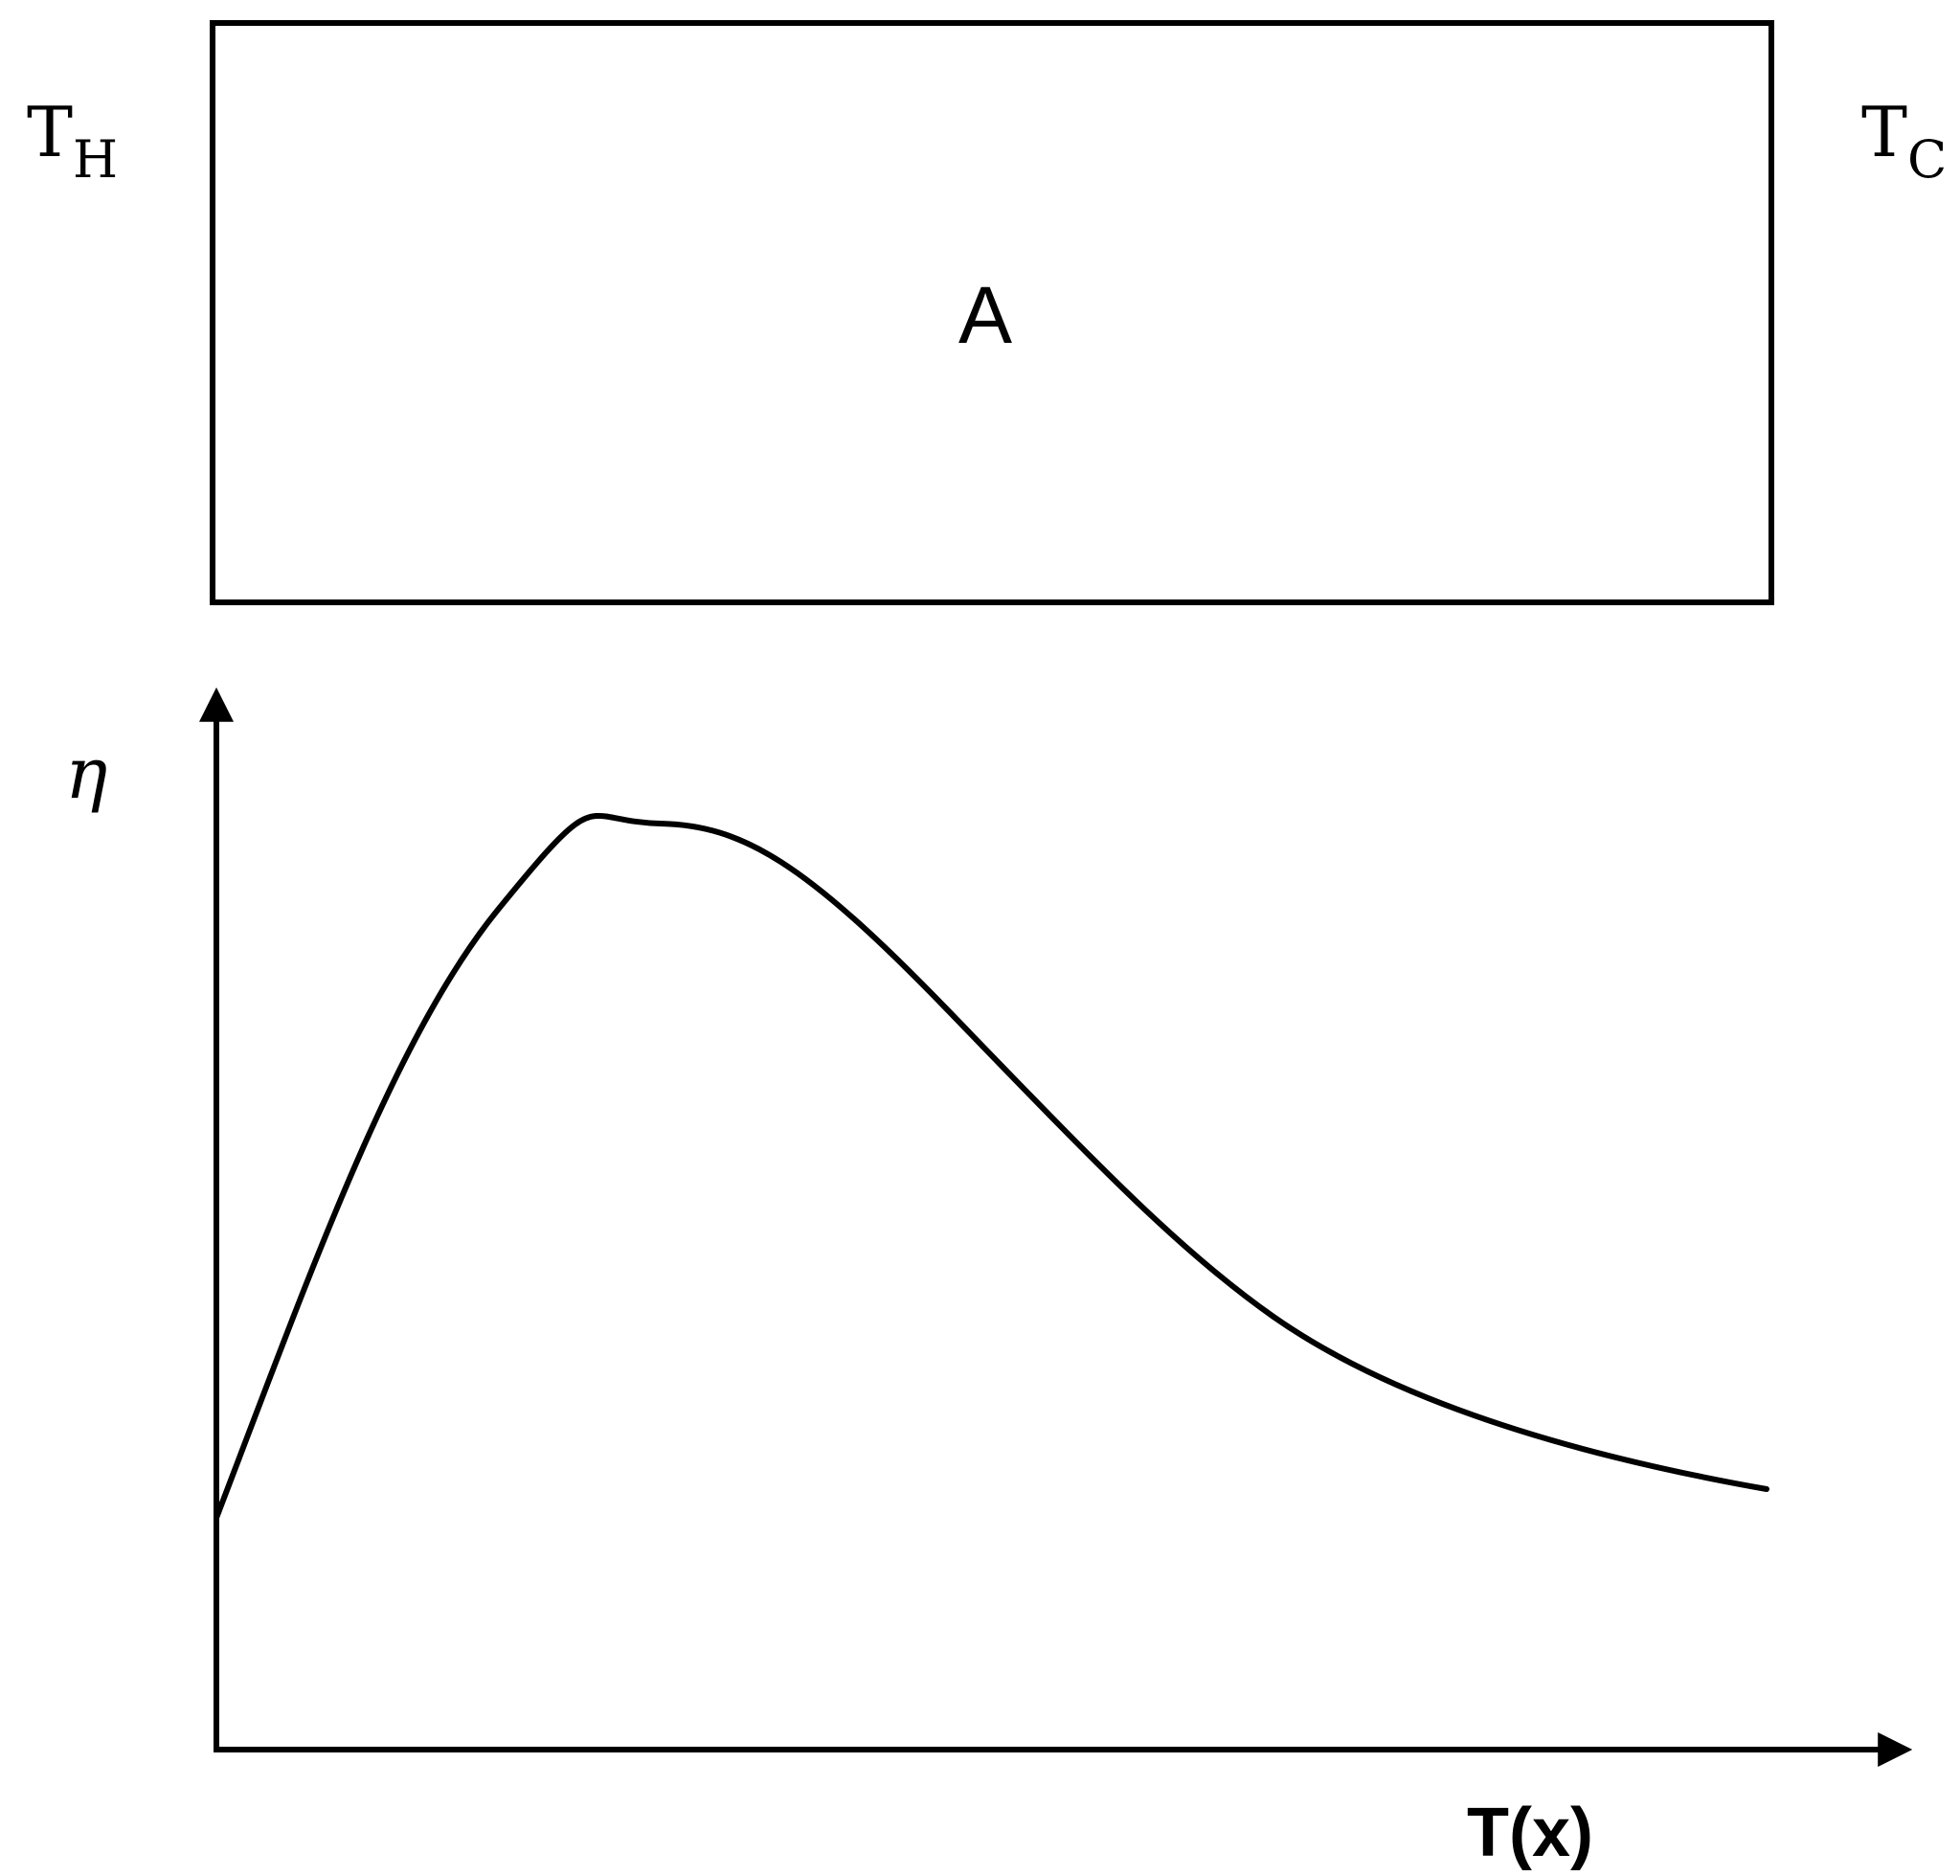  I want to click on cross-section-label: A, so click(985, 315).